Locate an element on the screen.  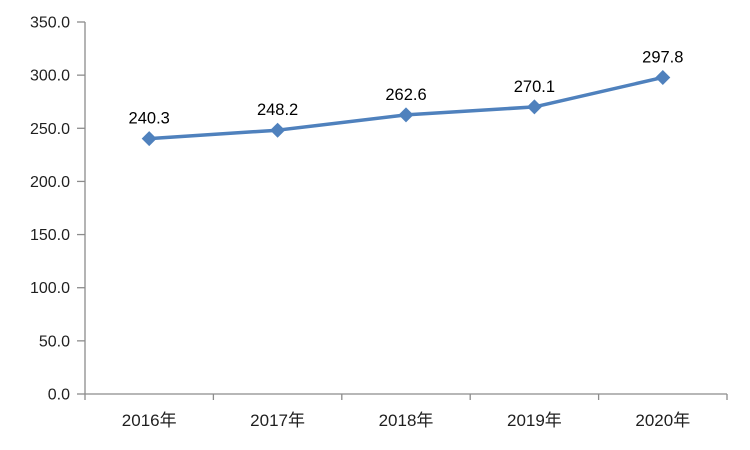
x-axis-category-label: 2018年 is located at coordinates (406, 420).